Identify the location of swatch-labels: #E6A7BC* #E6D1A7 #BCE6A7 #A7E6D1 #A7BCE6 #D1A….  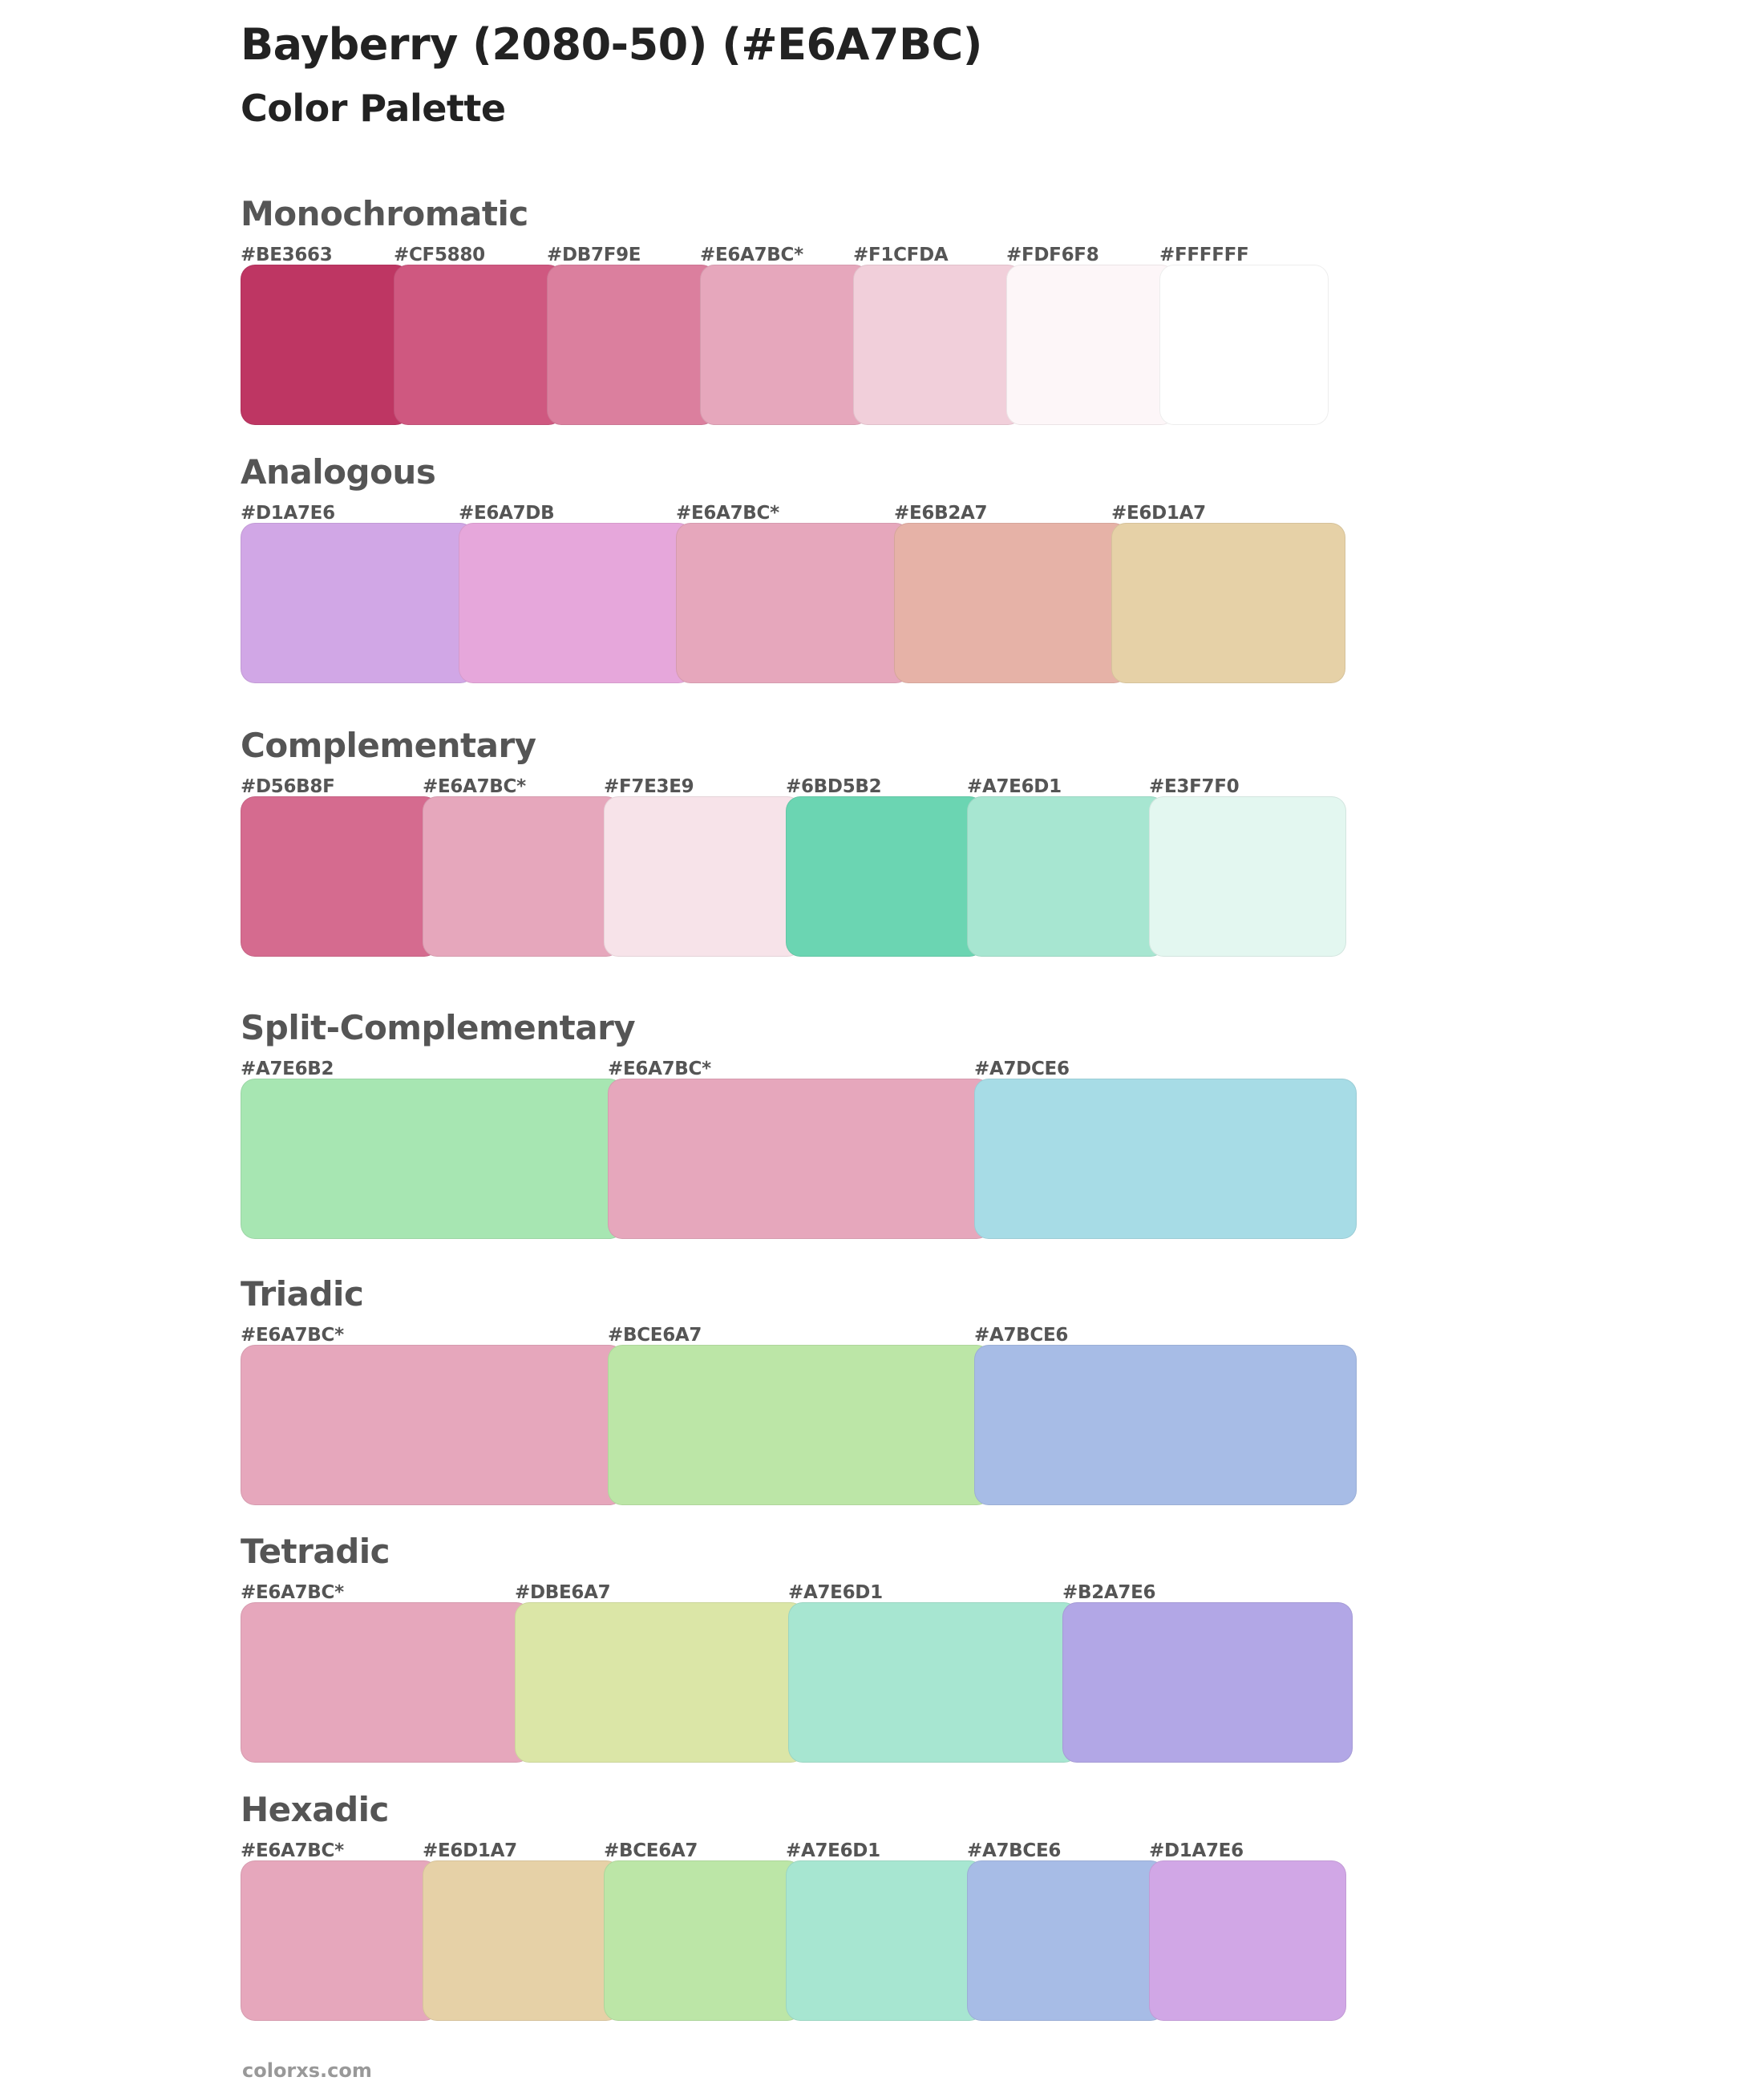
(802, 1852).